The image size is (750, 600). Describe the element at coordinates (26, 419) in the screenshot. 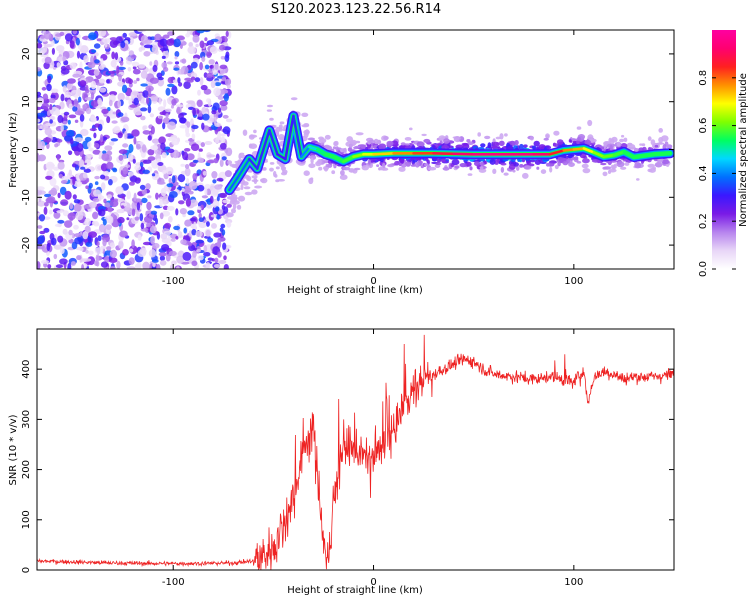

I see `y-tick-label: 300` at that location.